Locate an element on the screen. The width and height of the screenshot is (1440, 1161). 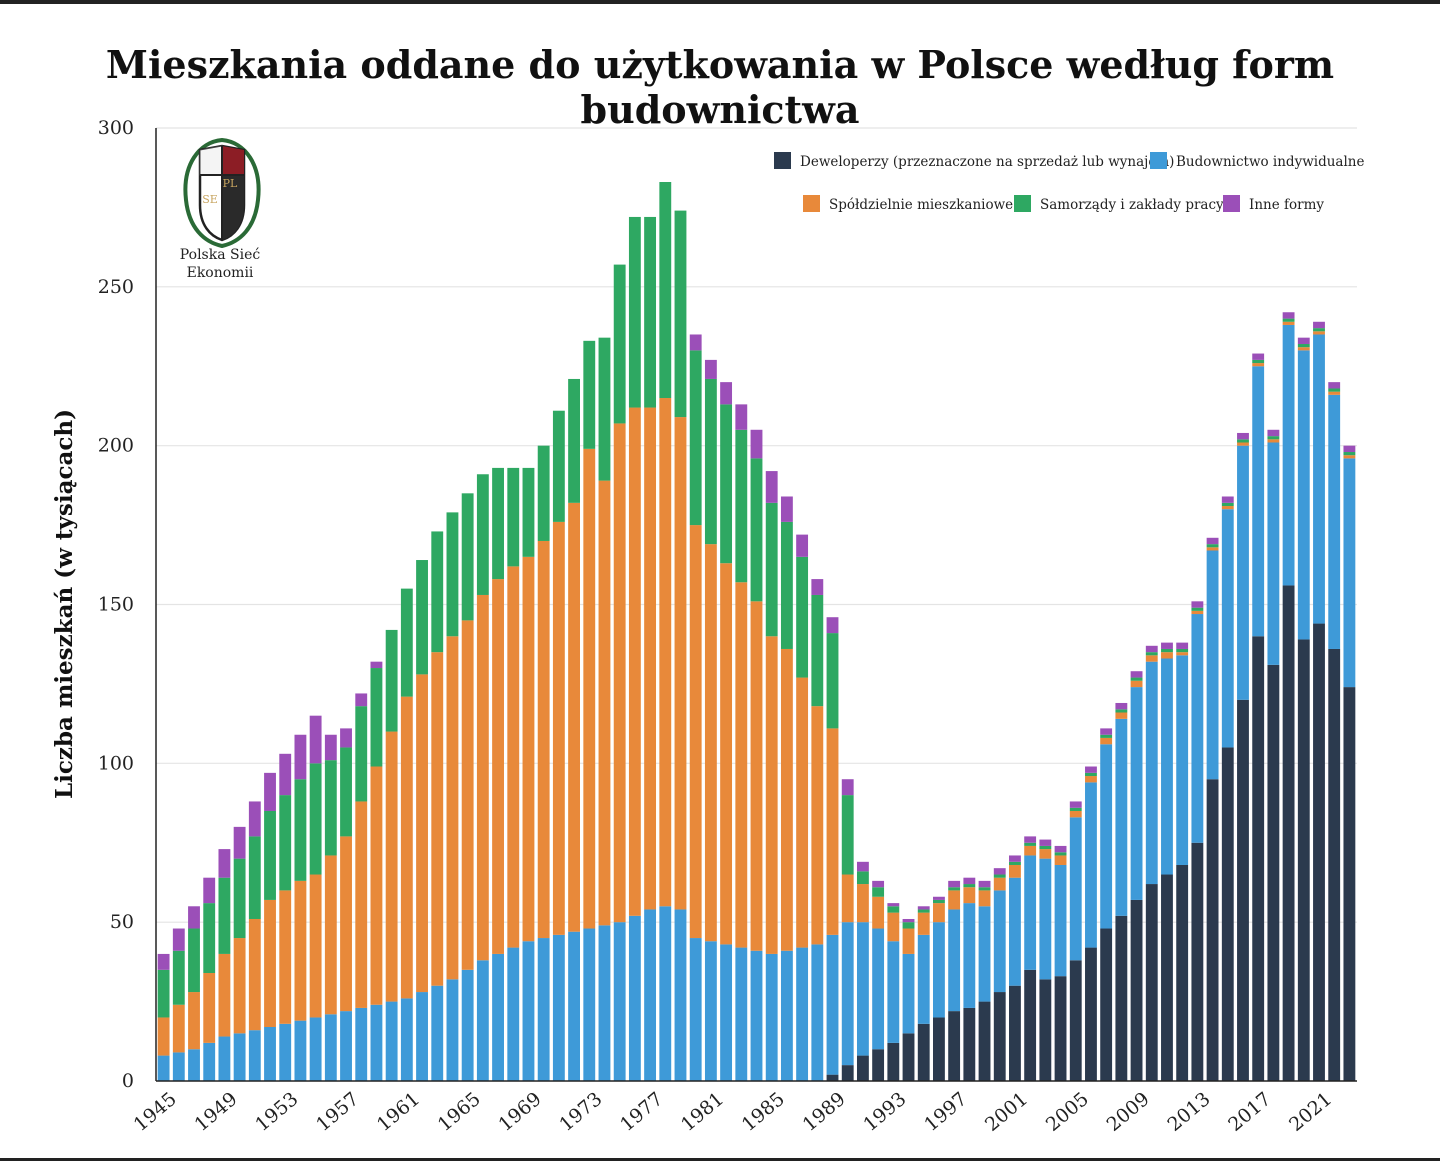
bar-stack-2008 is located at coordinates (1121, 891).